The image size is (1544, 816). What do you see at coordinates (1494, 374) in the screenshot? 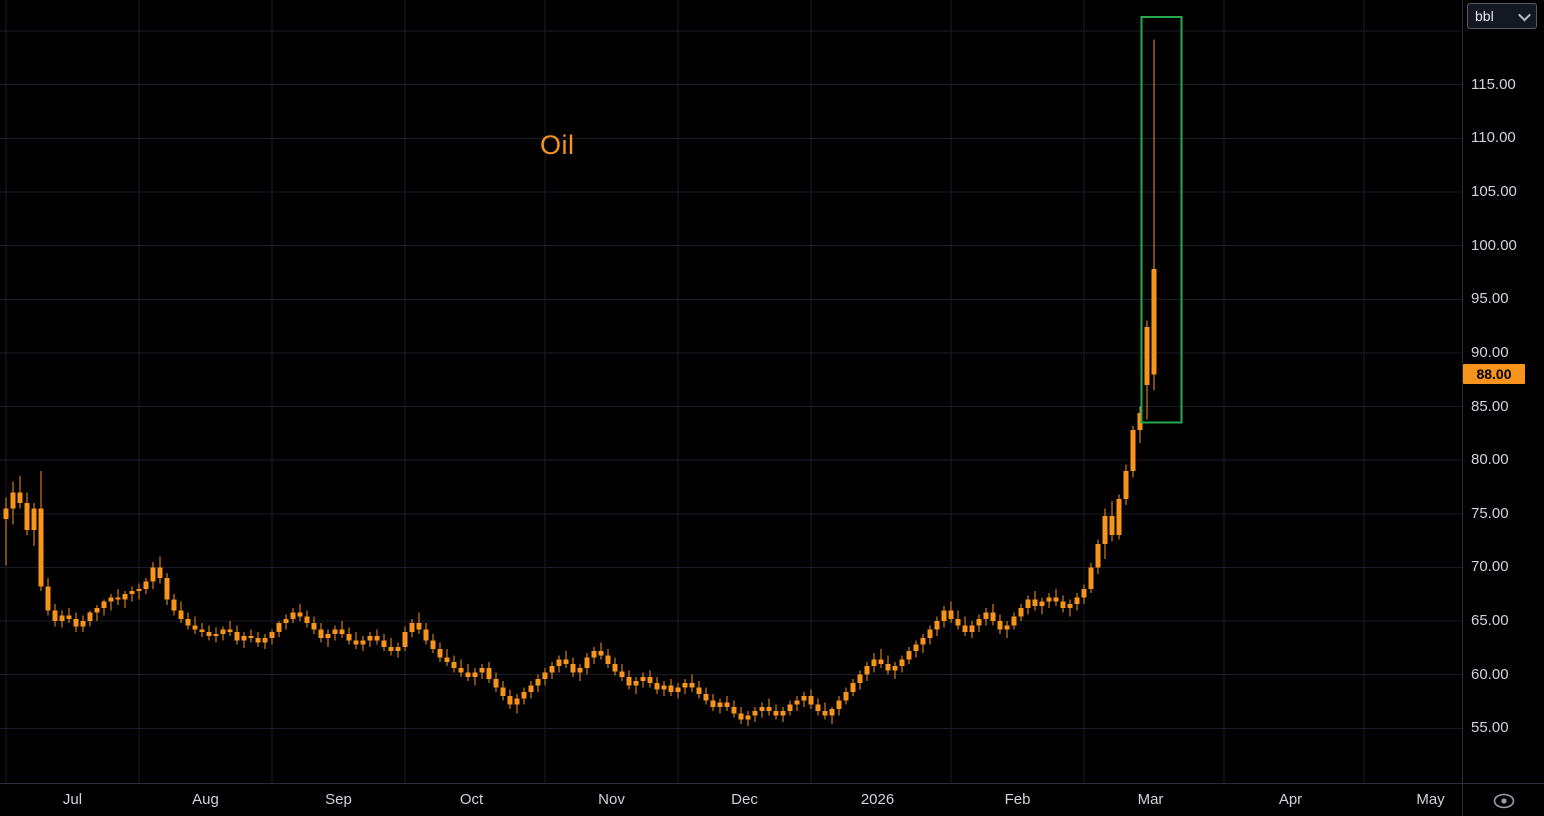
I see `last-price-badge: 88.00` at bounding box center [1494, 374].